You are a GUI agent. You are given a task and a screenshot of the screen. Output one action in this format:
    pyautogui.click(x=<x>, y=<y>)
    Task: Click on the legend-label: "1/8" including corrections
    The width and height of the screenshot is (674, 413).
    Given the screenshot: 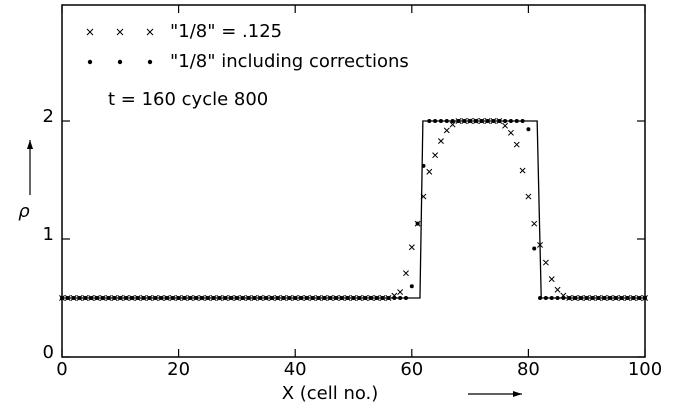 What is the action you would take?
    pyautogui.click(x=289, y=61)
    